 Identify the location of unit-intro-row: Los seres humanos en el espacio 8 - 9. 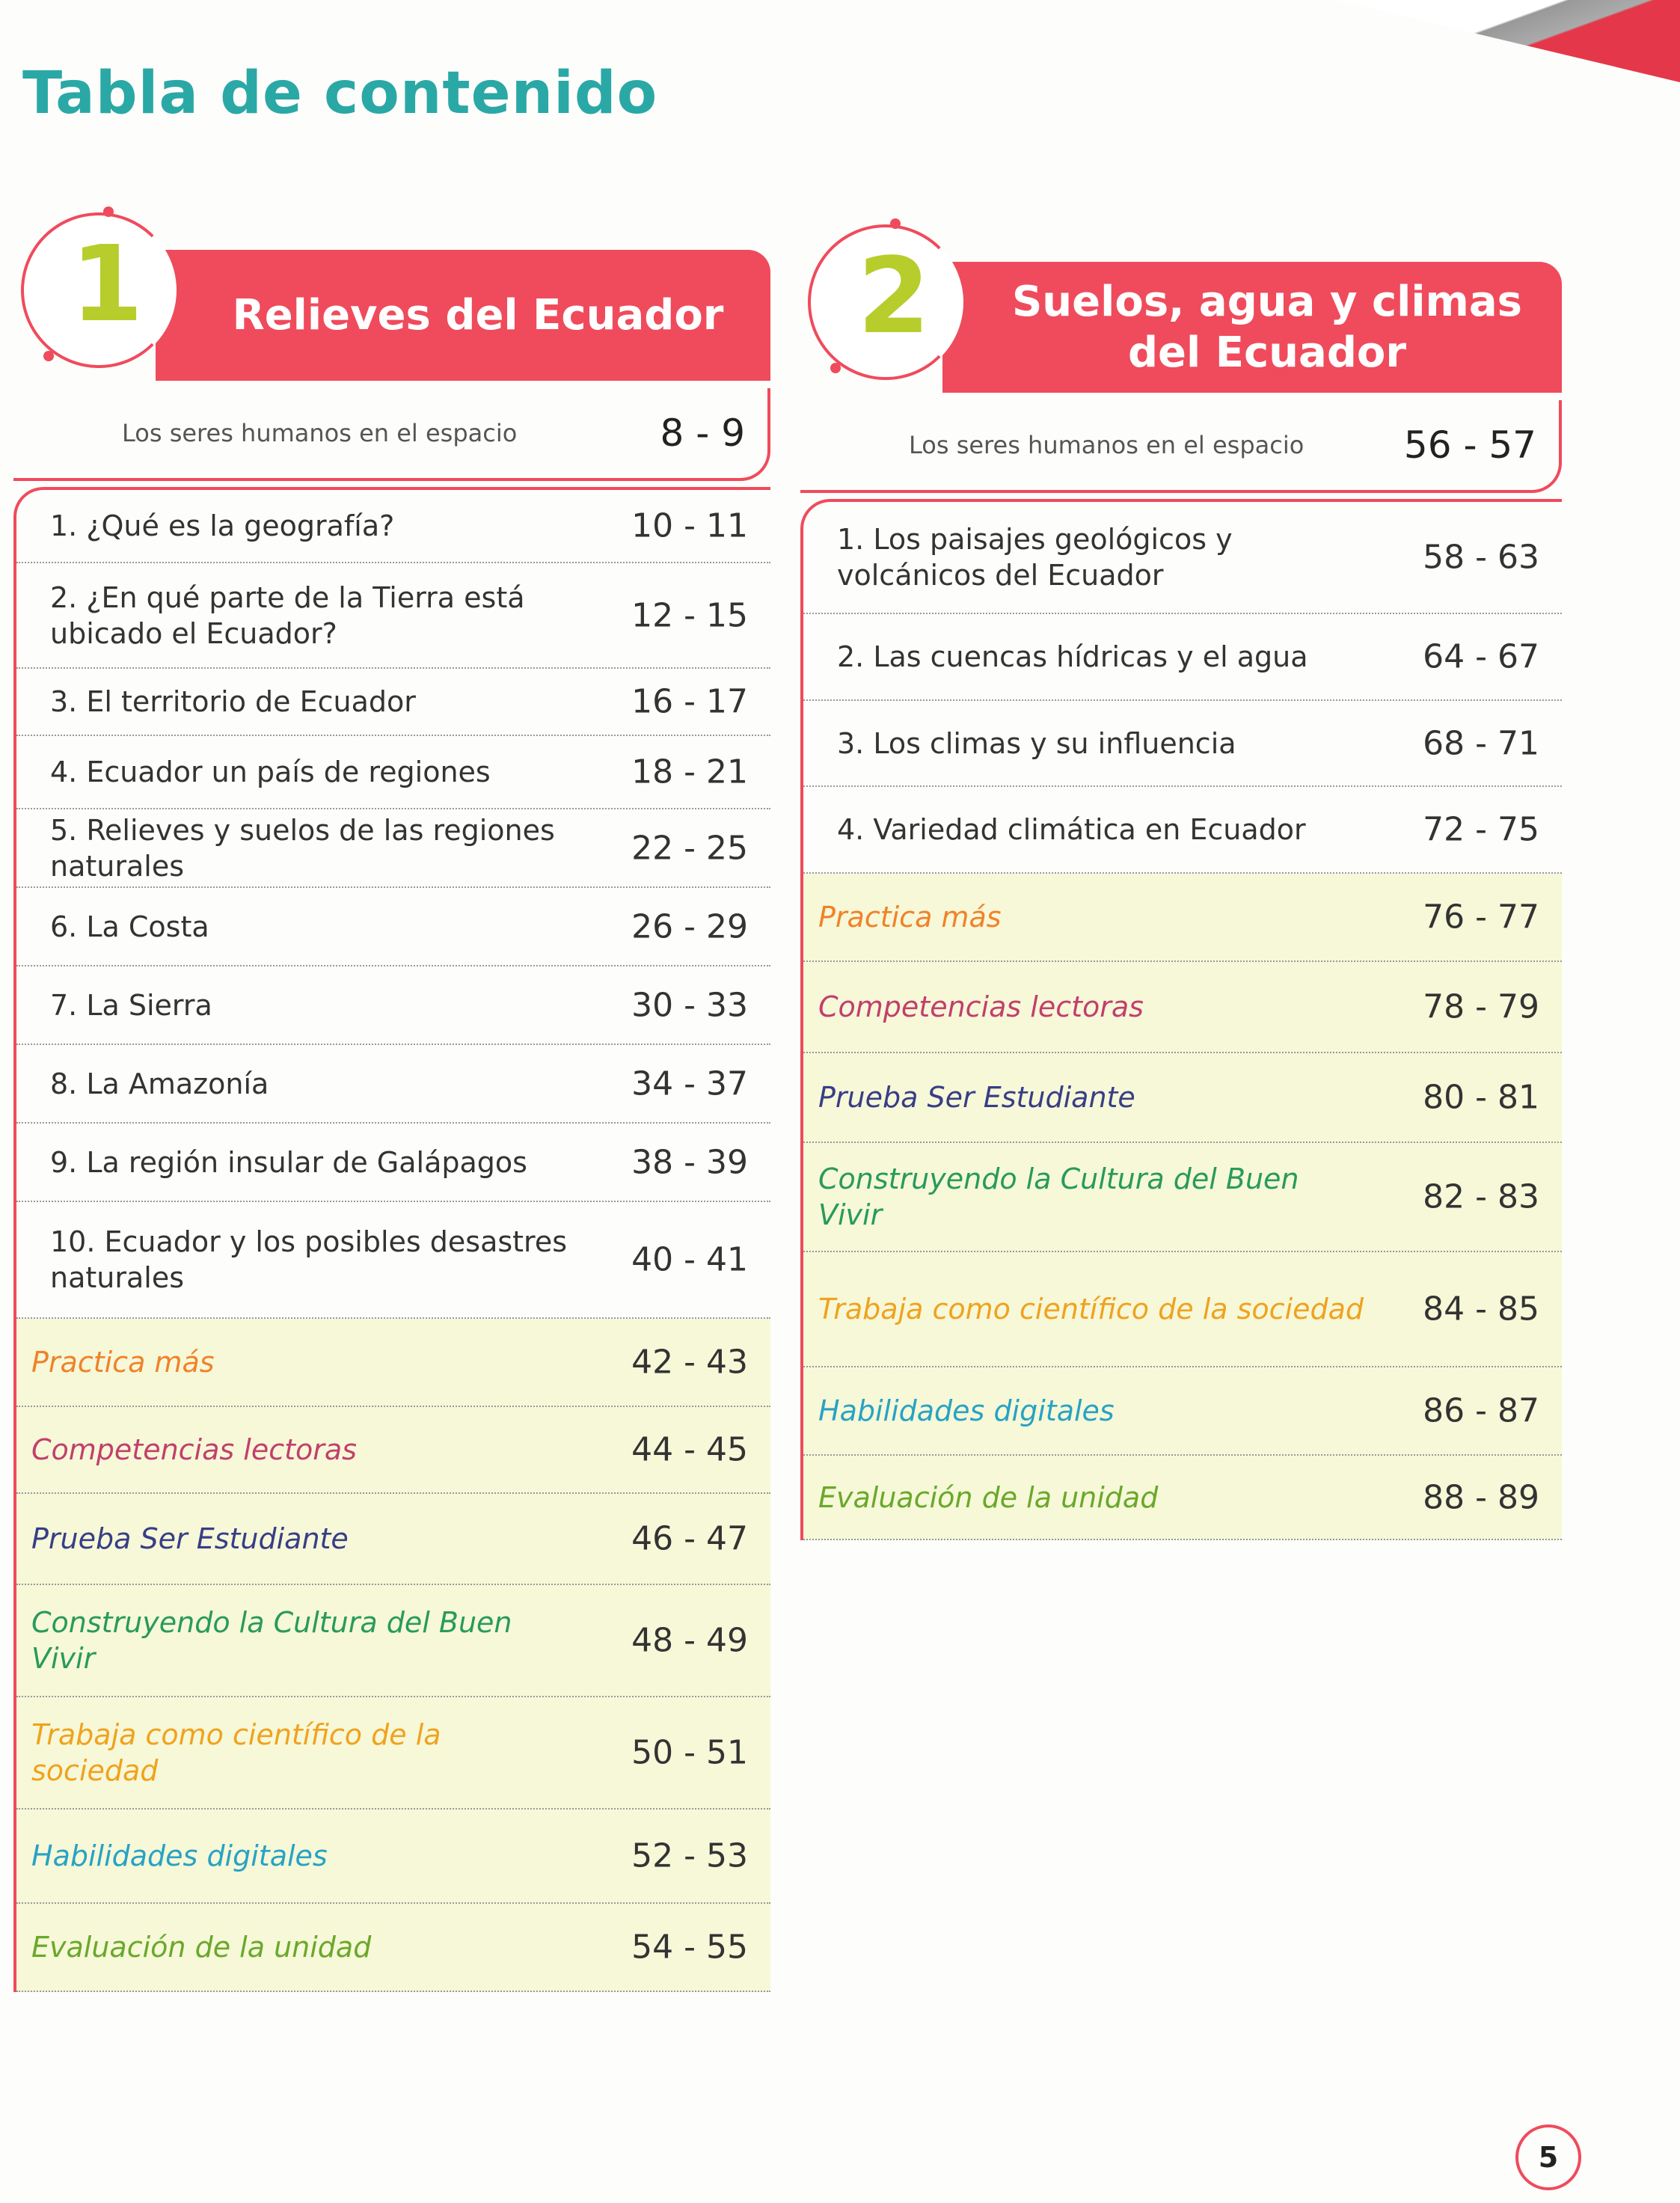
(391, 434).